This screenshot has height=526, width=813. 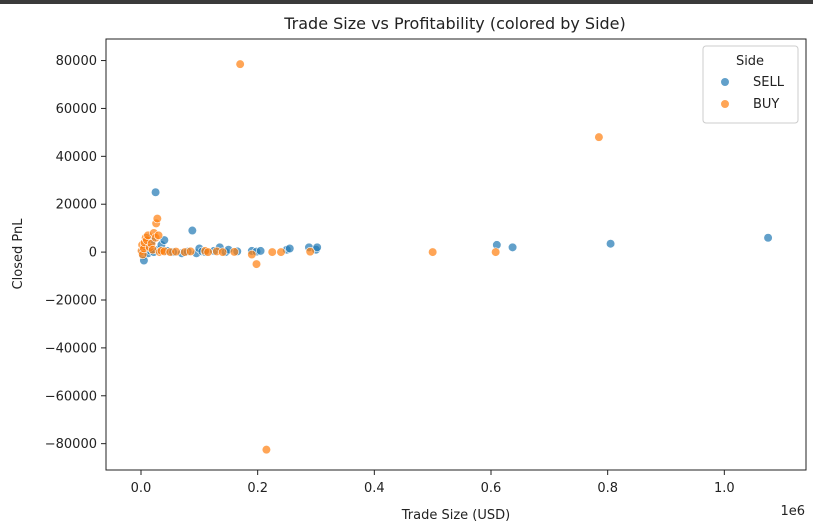 I want to click on x-tick-label: 0.2, so click(x=257, y=488).